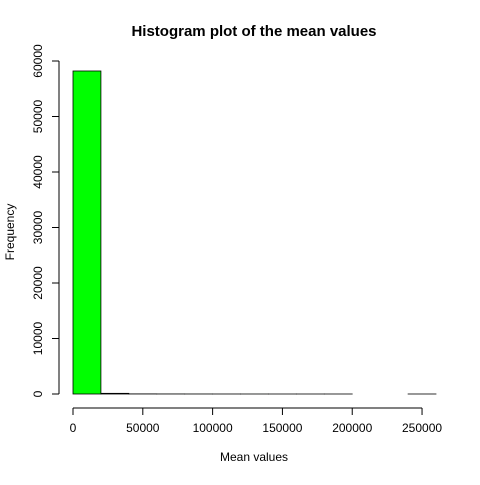  Describe the element at coordinates (73, 428) in the screenshot. I see `x-tick-label: 0` at that location.